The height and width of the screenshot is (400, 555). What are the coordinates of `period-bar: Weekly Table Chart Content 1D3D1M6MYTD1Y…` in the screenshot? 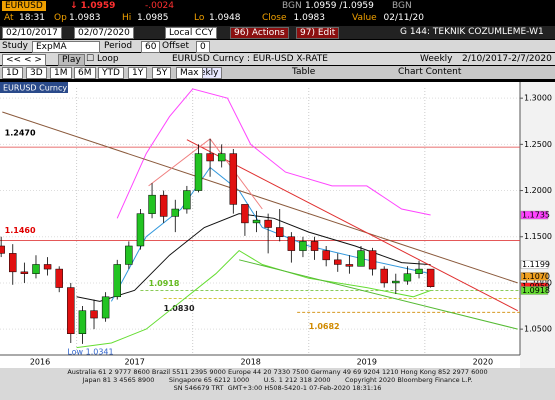 It's located at (277, 72).